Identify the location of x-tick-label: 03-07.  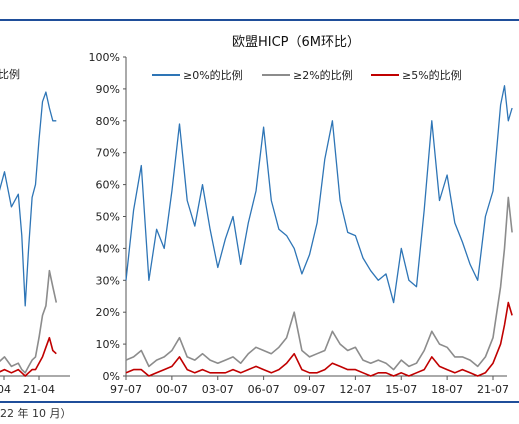
(218, 389).